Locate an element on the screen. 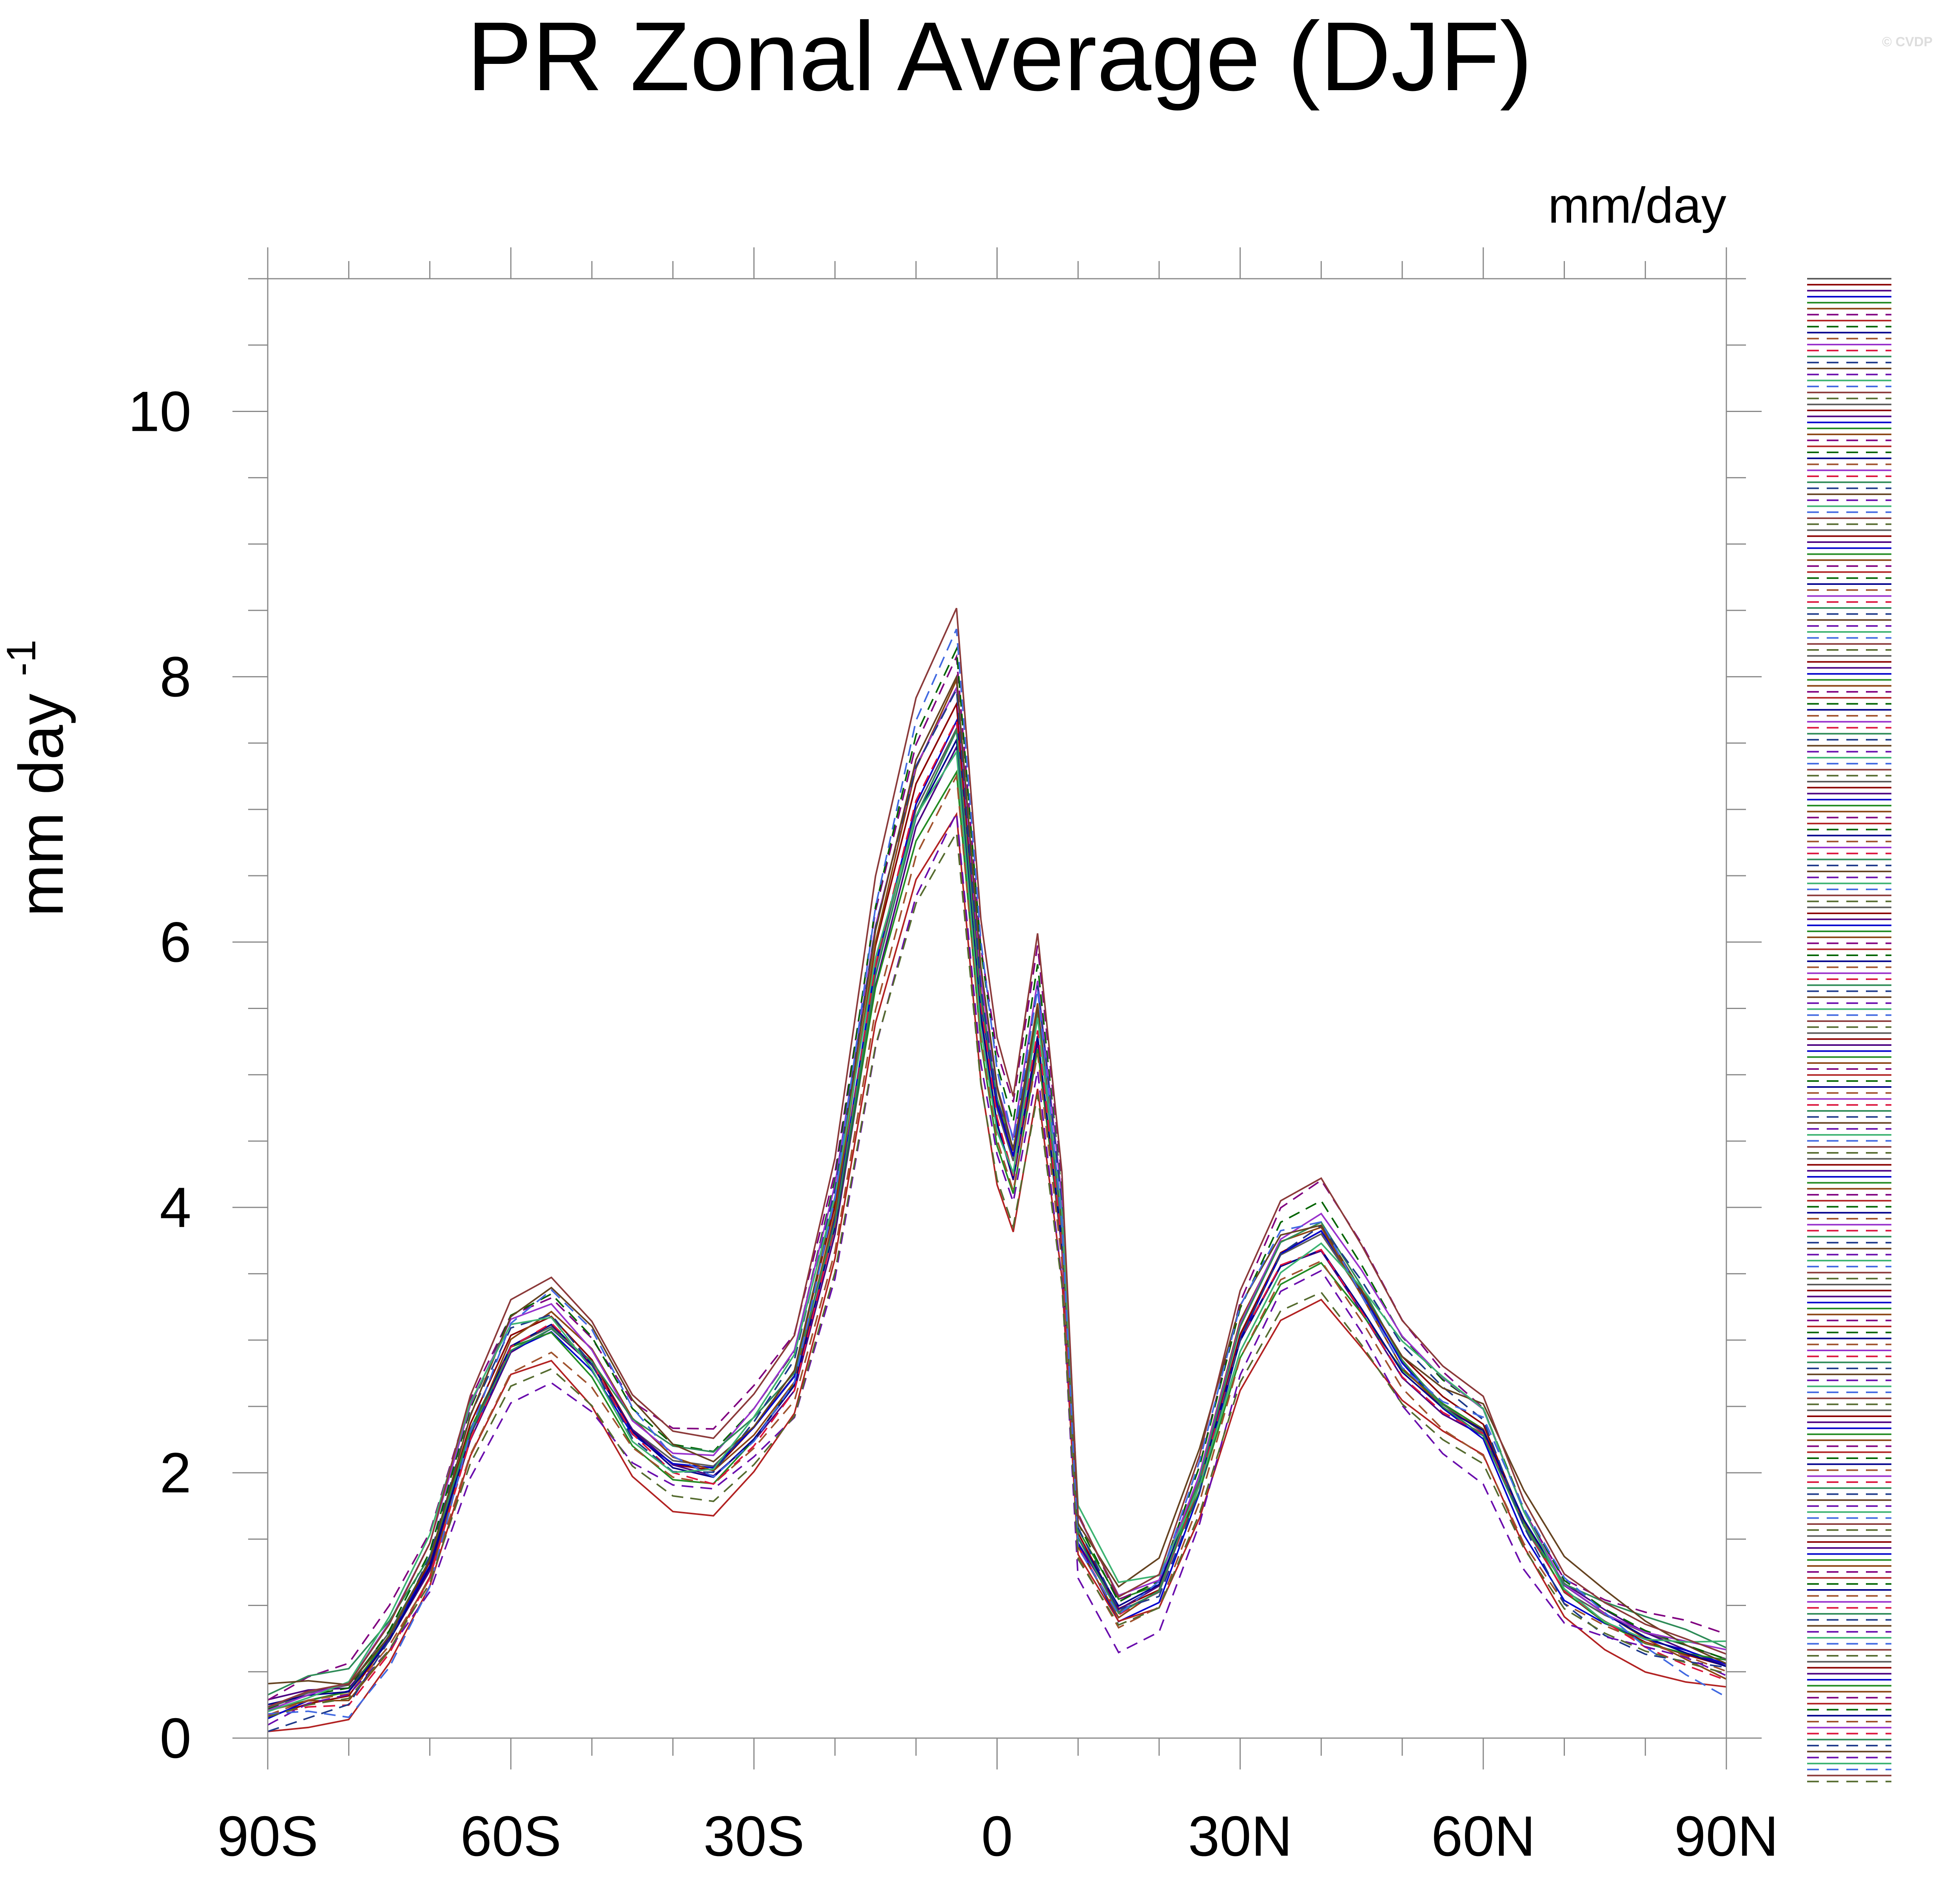 The width and height of the screenshot is (1960, 1880). x-tick-label: 90N is located at coordinates (1726, 1836).